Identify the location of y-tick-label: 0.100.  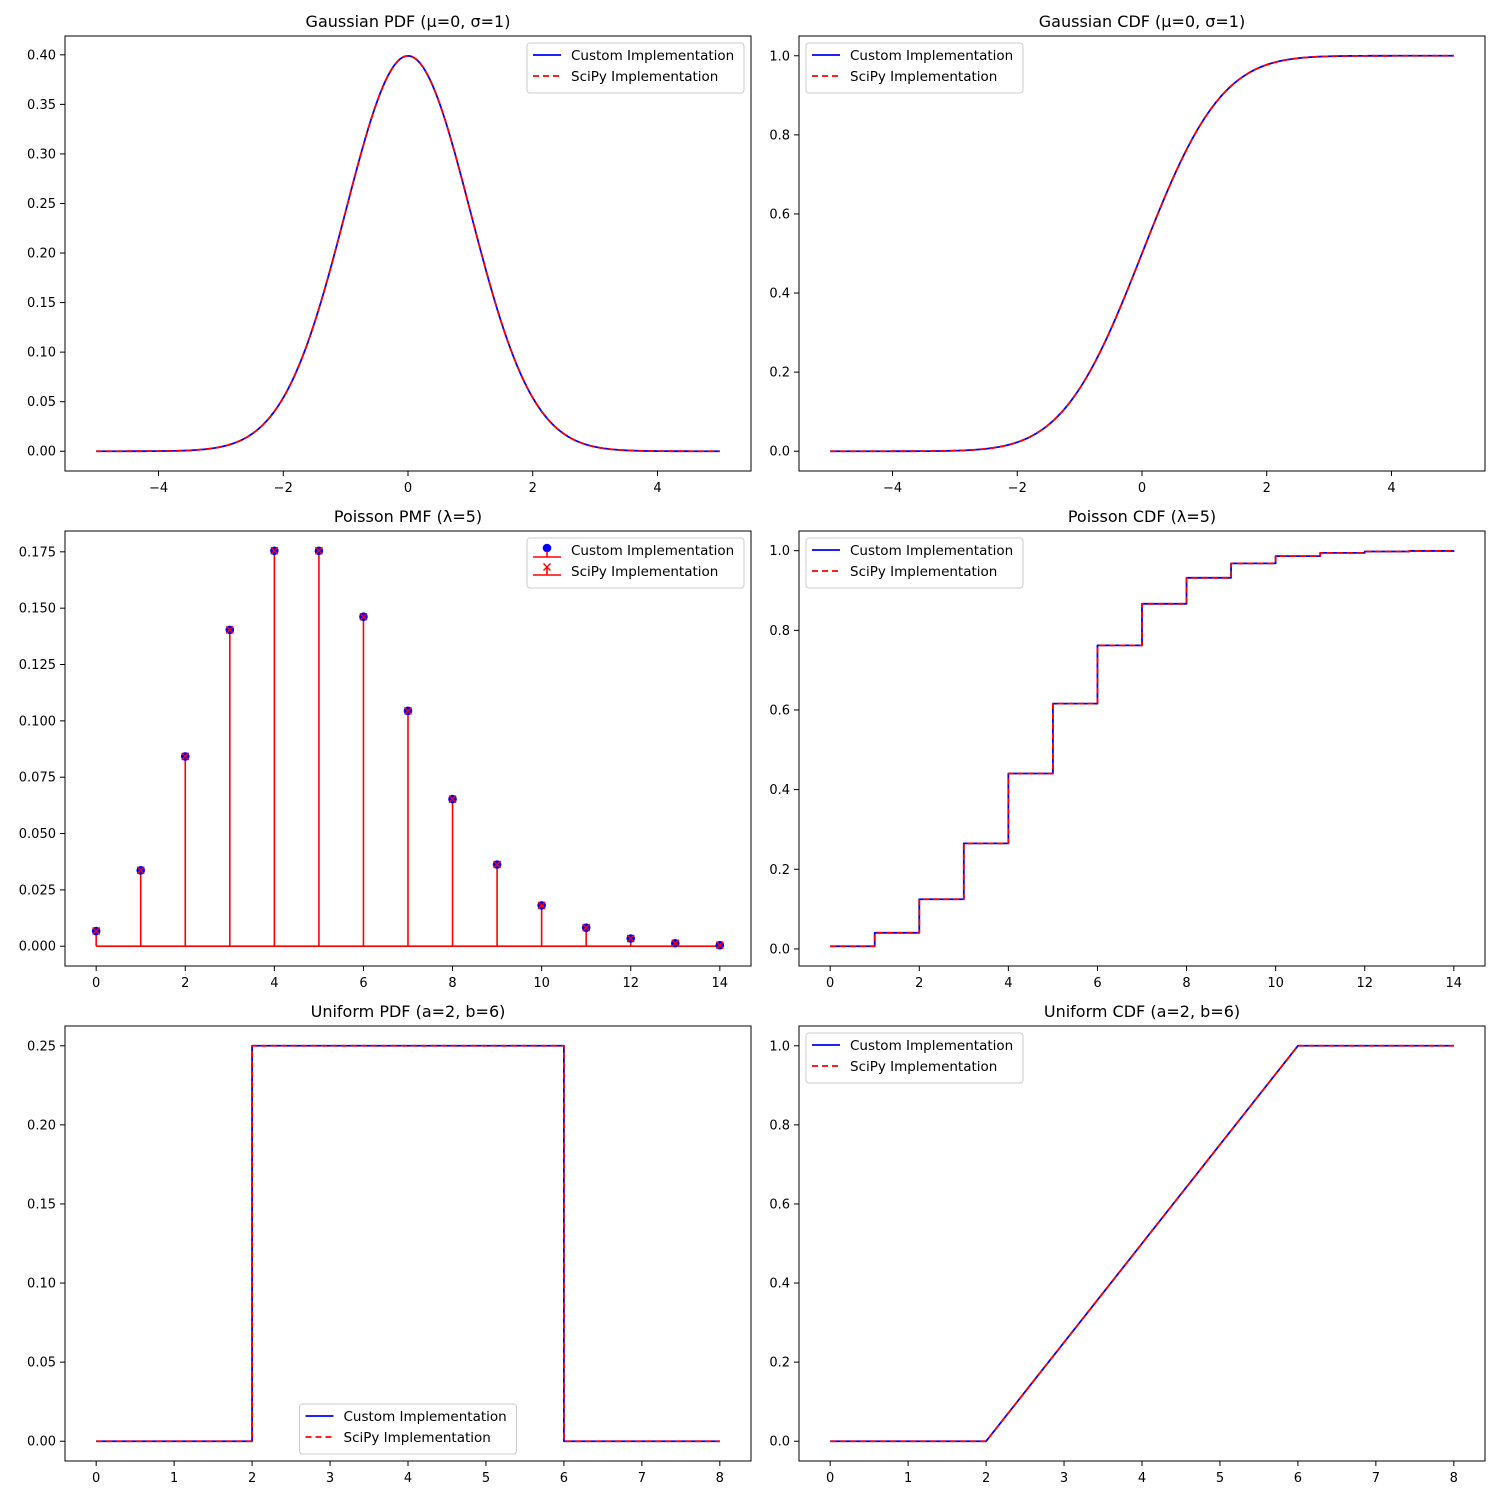
(37, 721).